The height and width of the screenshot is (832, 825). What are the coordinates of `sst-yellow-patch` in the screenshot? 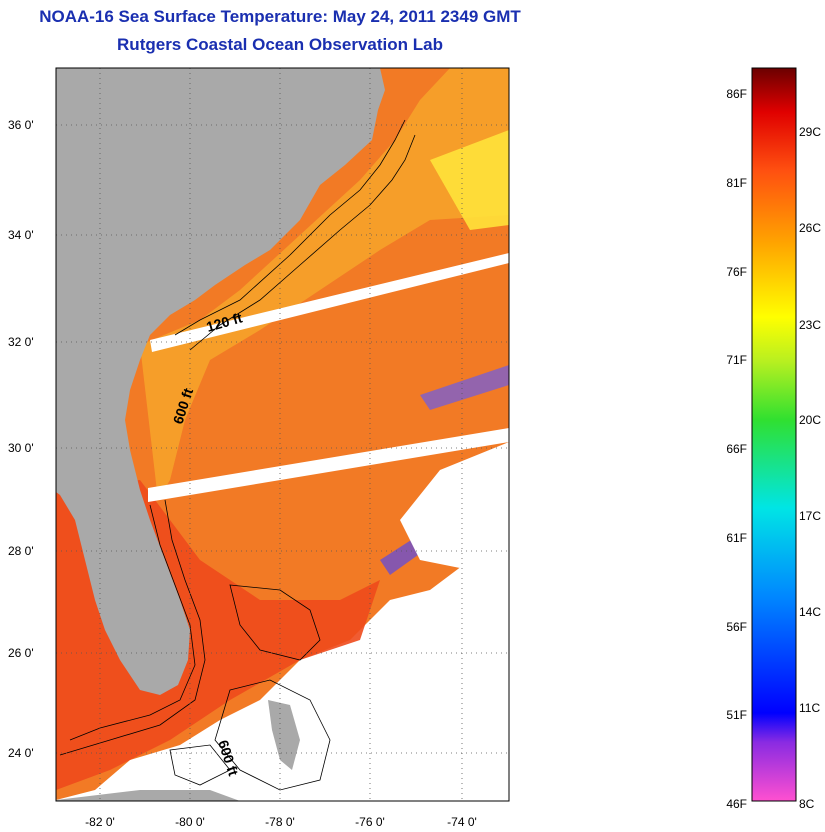 It's located at (469, 180).